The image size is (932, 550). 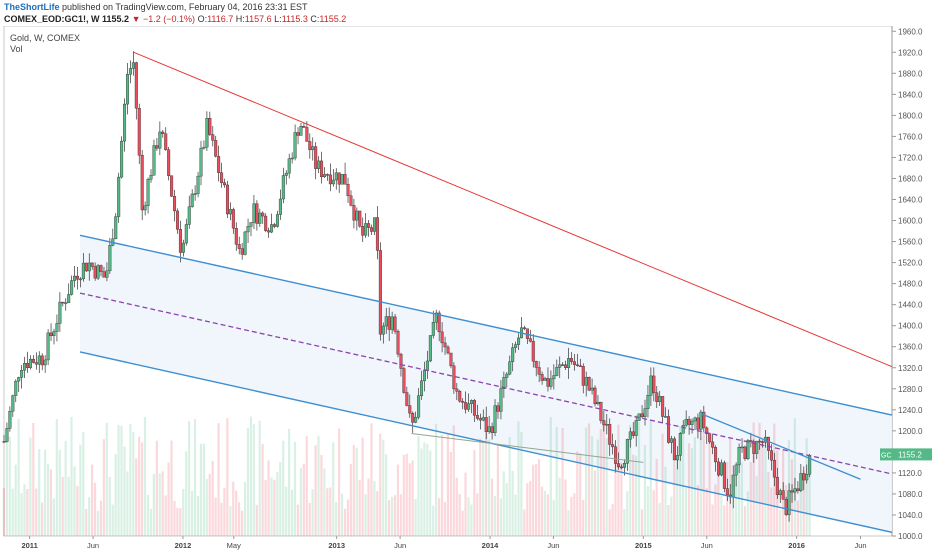 What do you see at coordinates (910, 115) in the screenshot?
I see `y-tick-label: 1800.0` at bounding box center [910, 115].